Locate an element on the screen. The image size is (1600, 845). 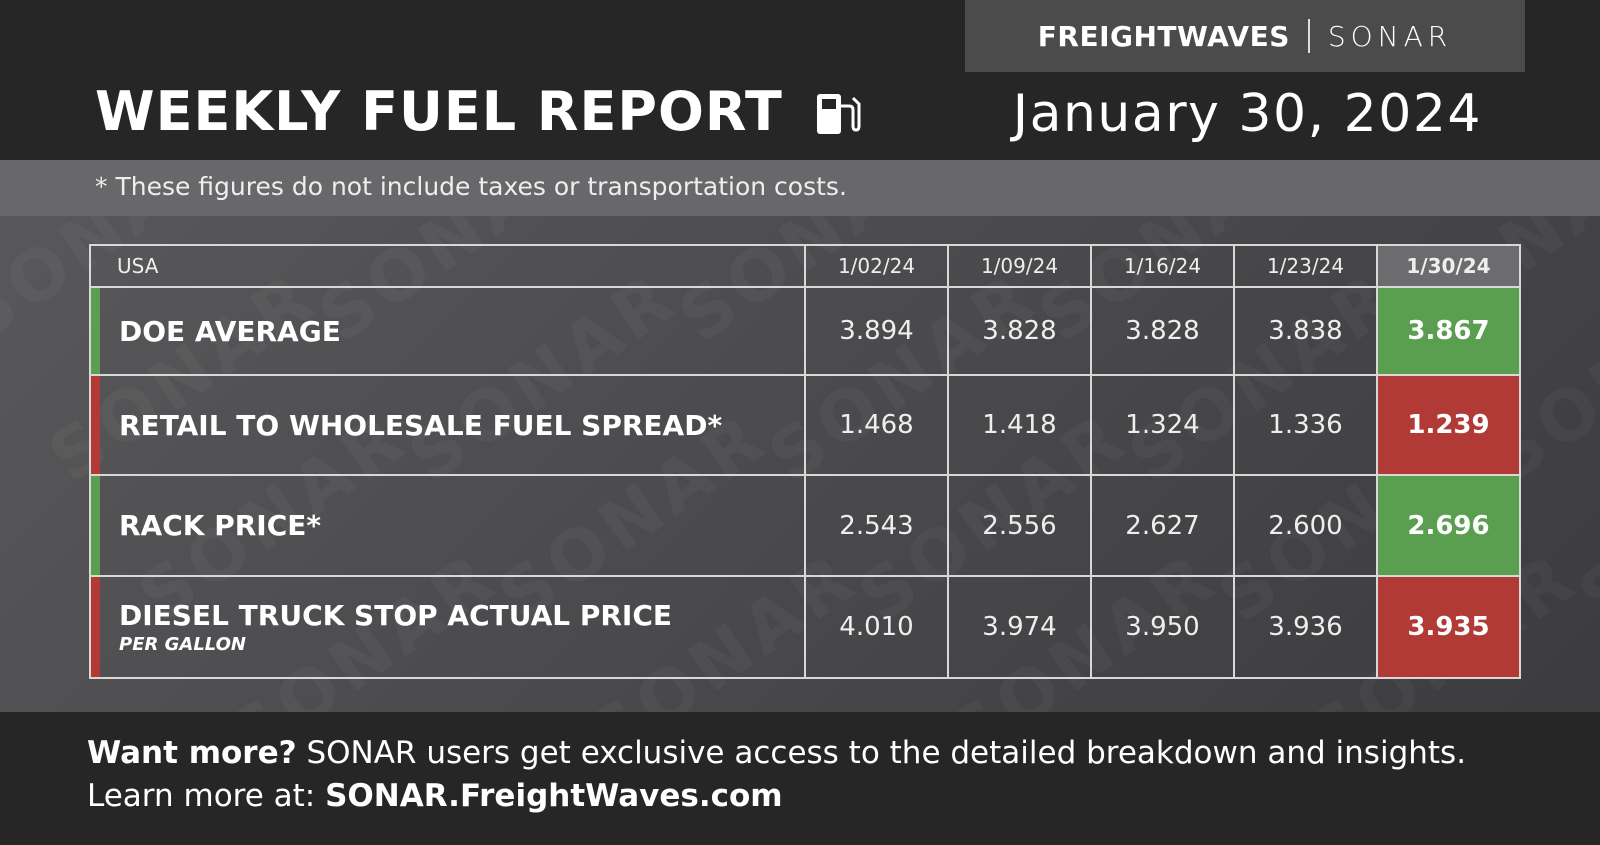
column-header: 1/02/24 is located at coordinates (876, 266).